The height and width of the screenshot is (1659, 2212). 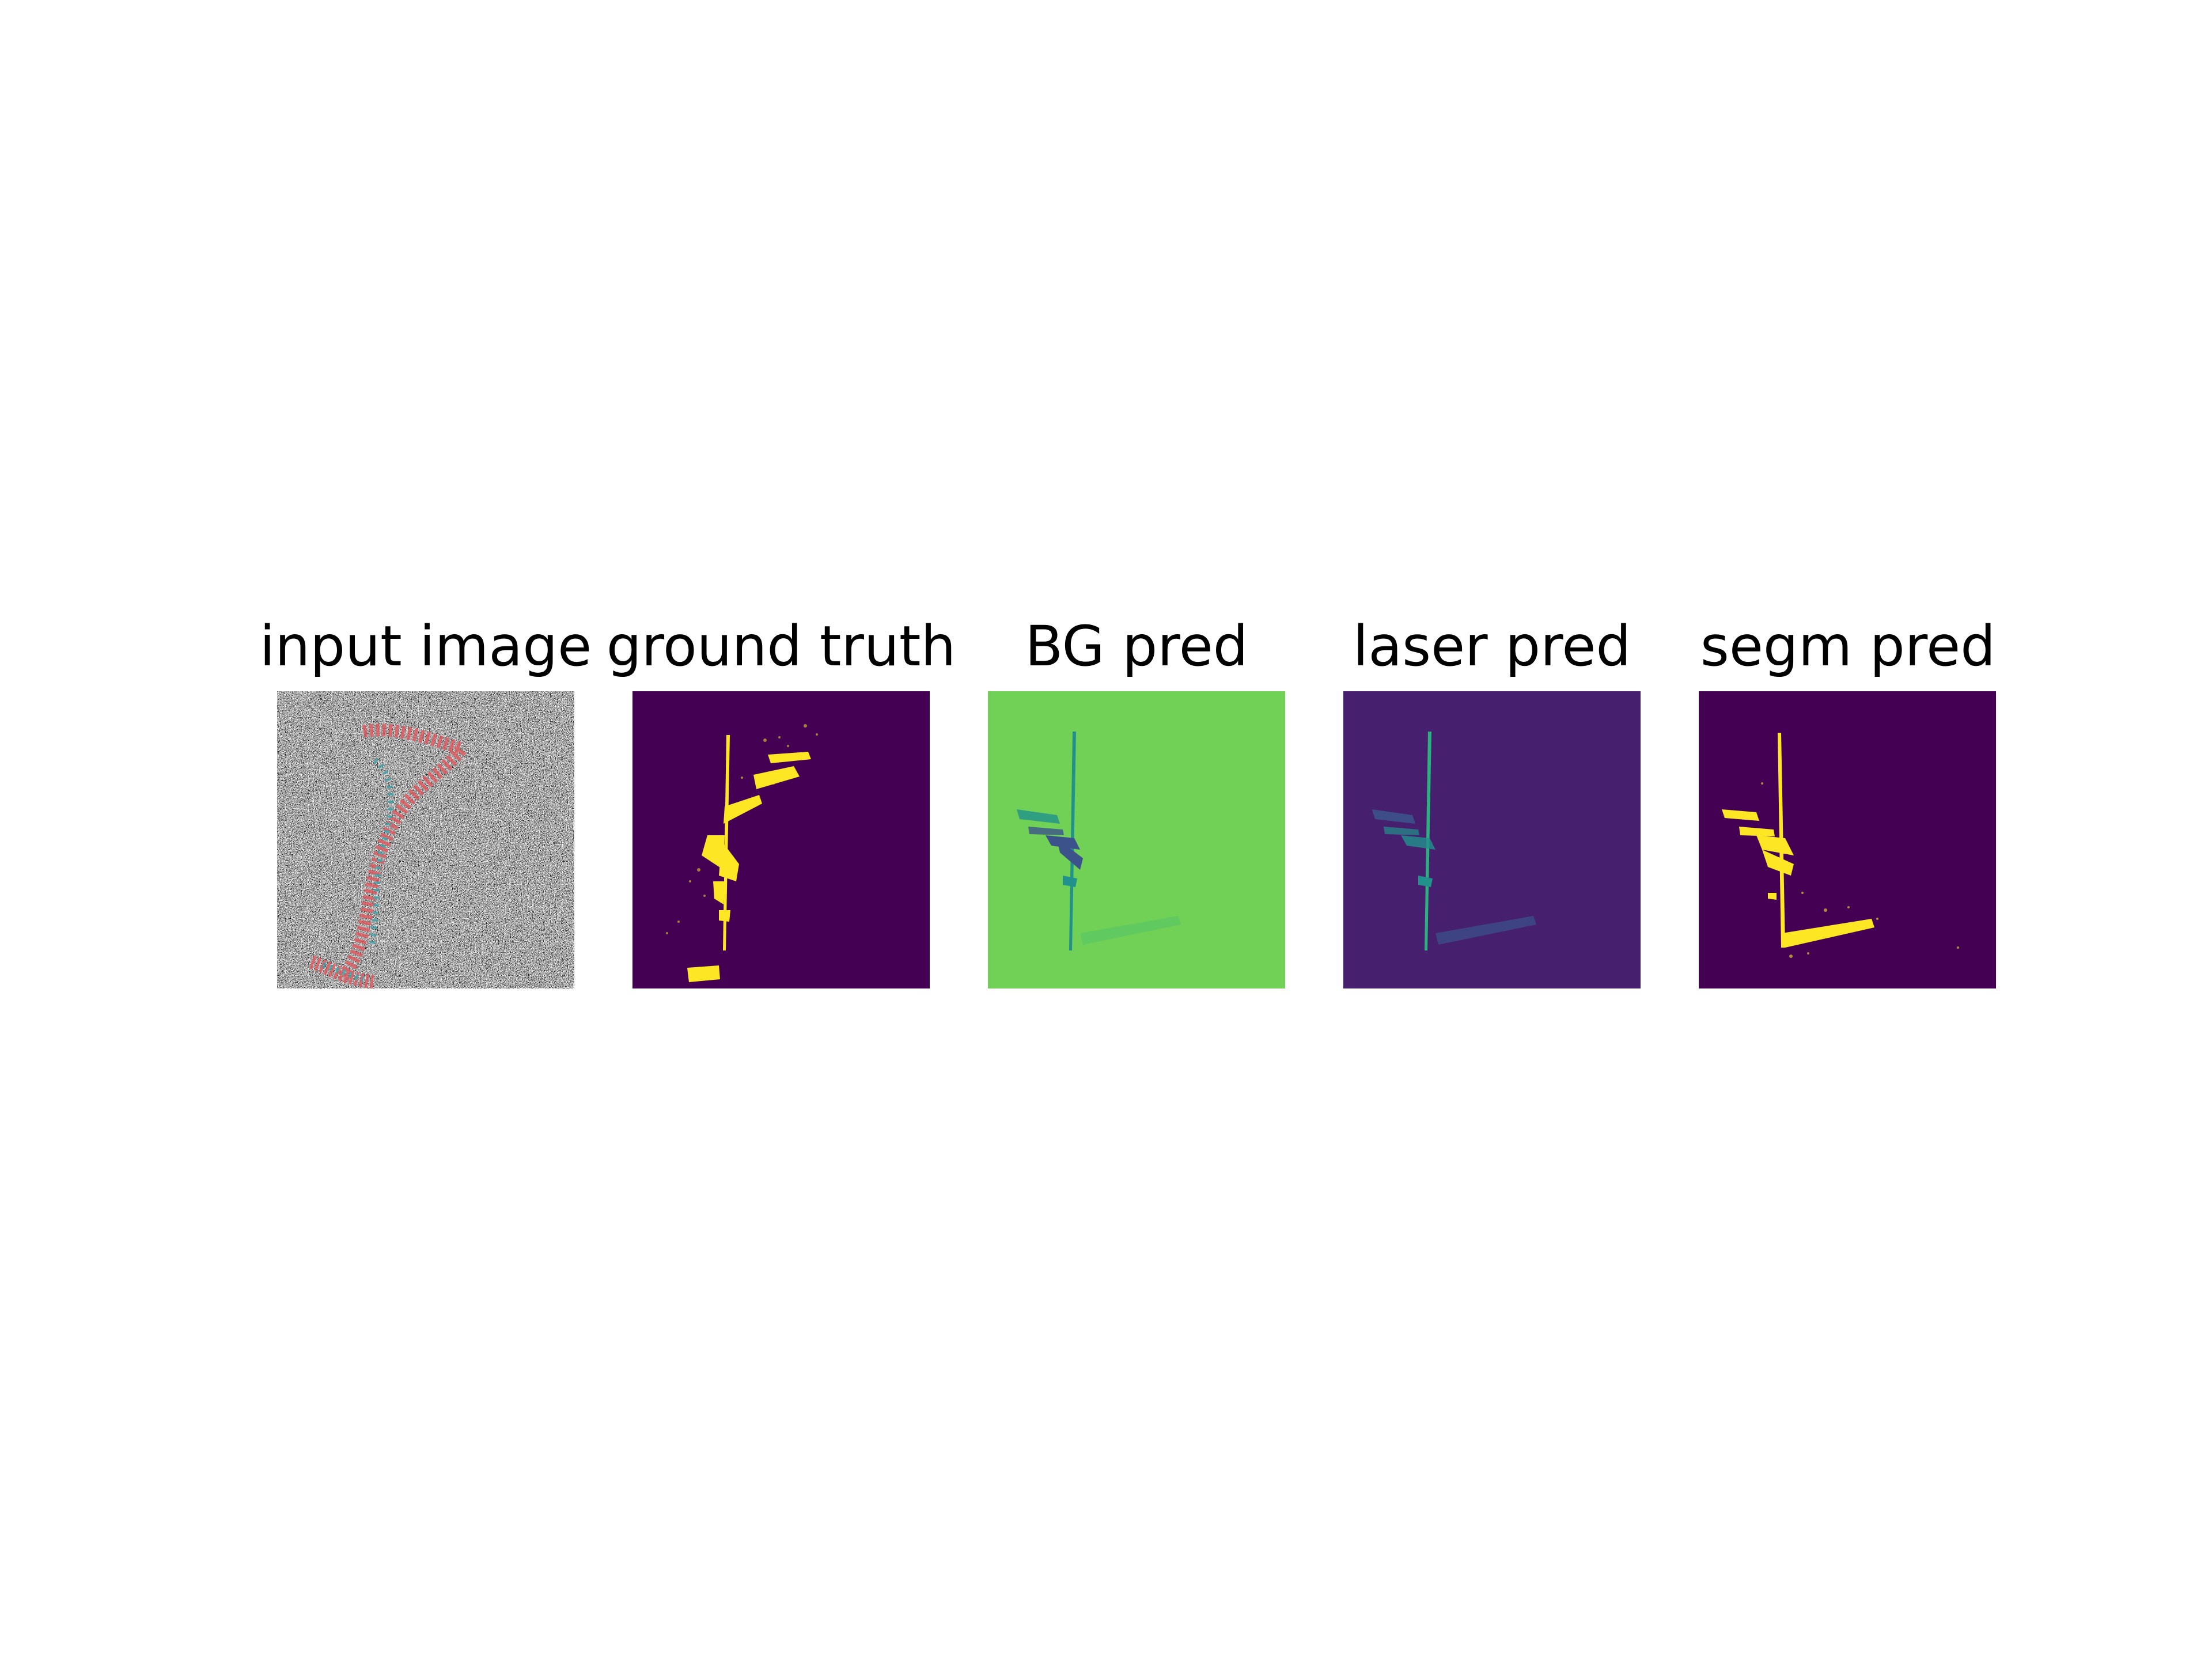 I want to click on panel-title-bg-pred: BG pred, so click(x=1136, y=646).